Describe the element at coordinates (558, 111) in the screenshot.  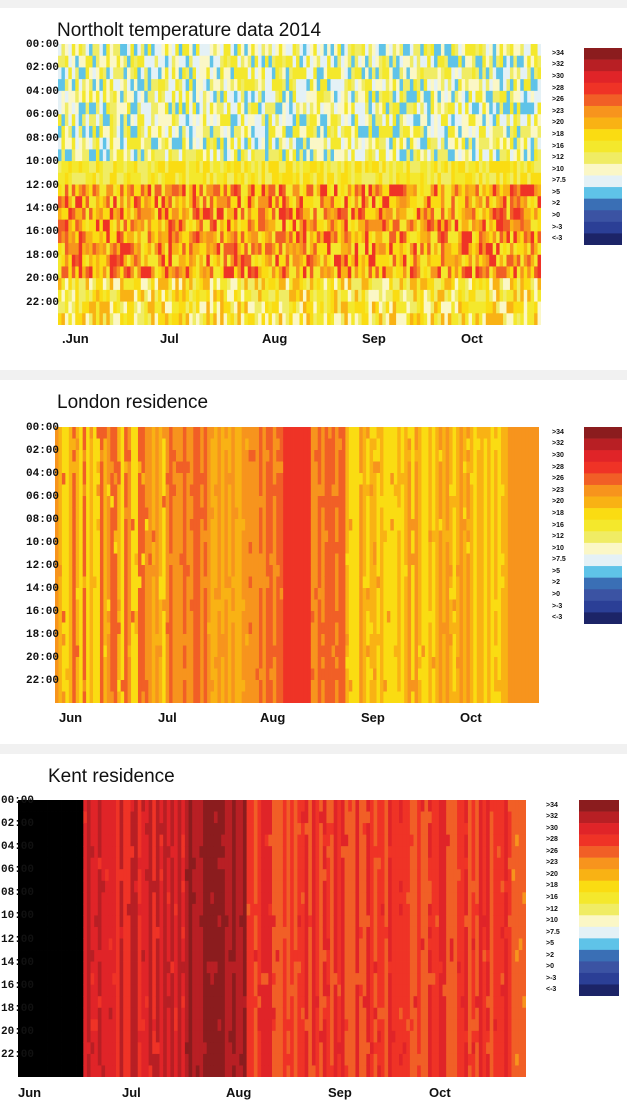
I see `legend-label: >23` at that location.